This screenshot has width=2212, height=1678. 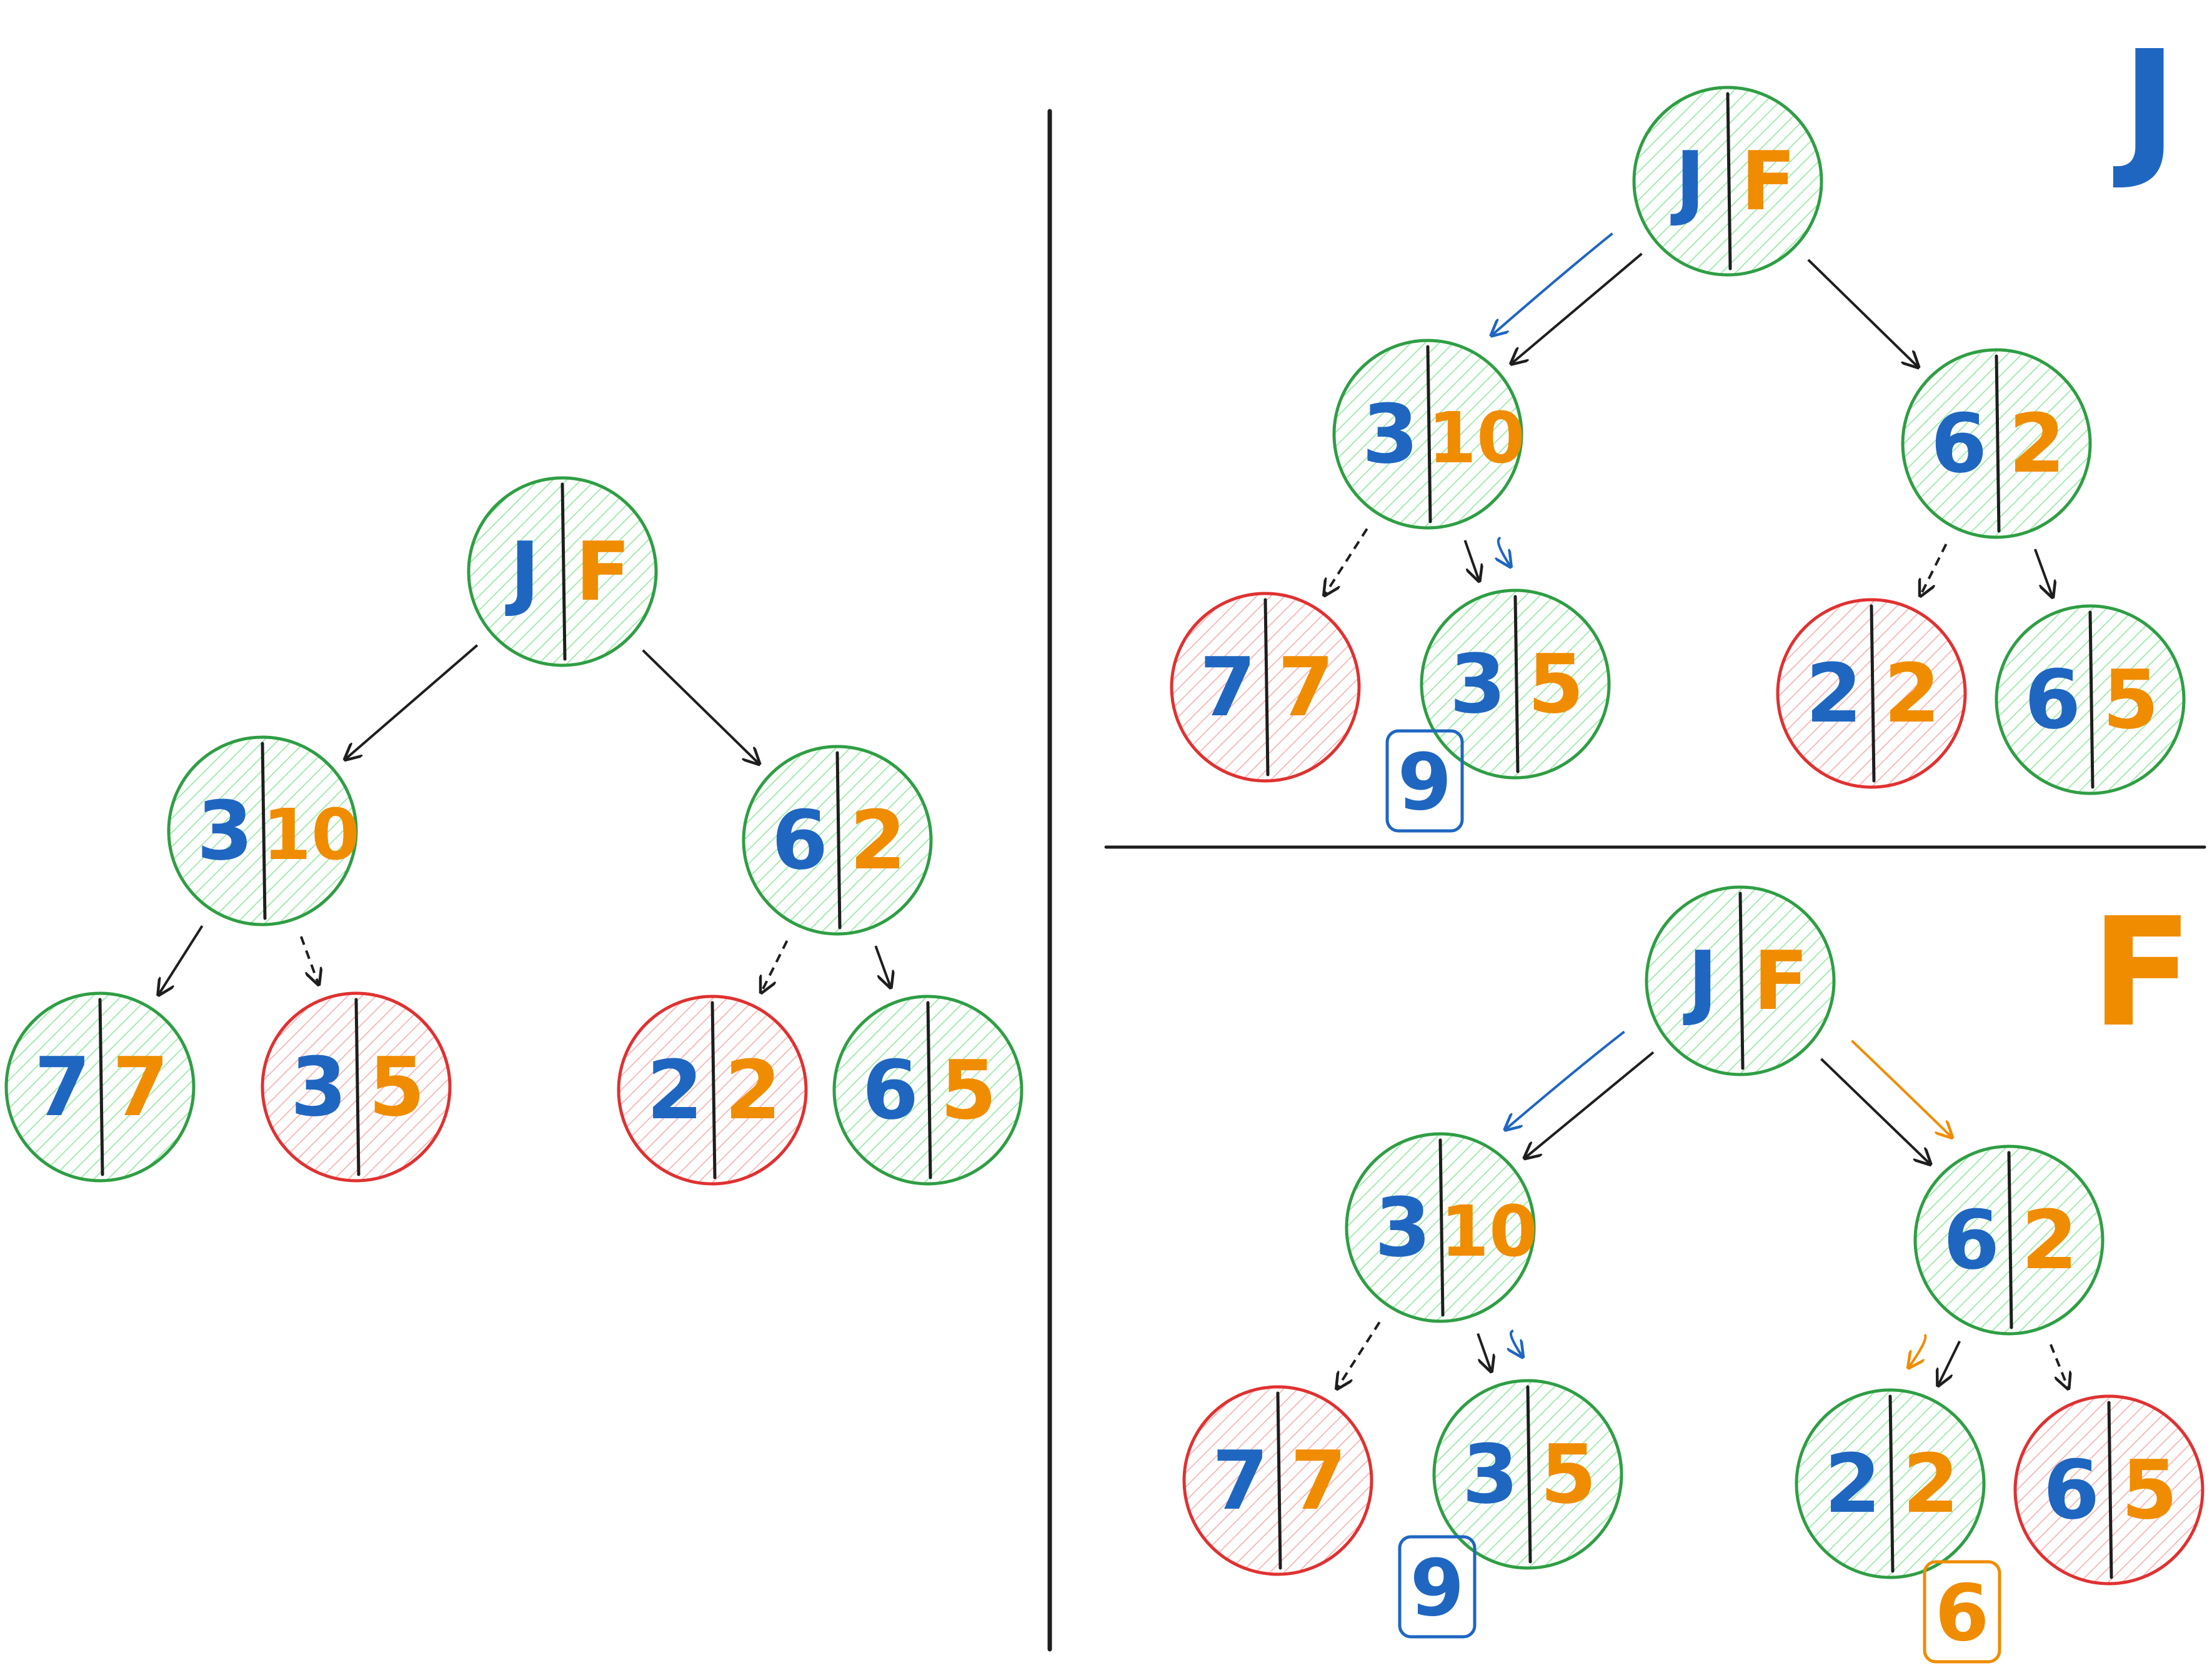 I want to click on node-left-value: 7, so click(x=1228, y=687).